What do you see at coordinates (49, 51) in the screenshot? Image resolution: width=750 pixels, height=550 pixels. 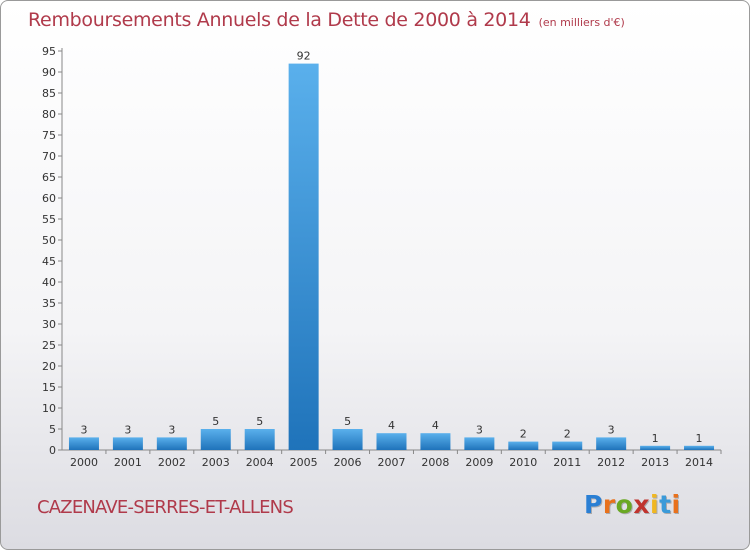 I see `y-tick-label: 95` at bounding box center [49, 51].